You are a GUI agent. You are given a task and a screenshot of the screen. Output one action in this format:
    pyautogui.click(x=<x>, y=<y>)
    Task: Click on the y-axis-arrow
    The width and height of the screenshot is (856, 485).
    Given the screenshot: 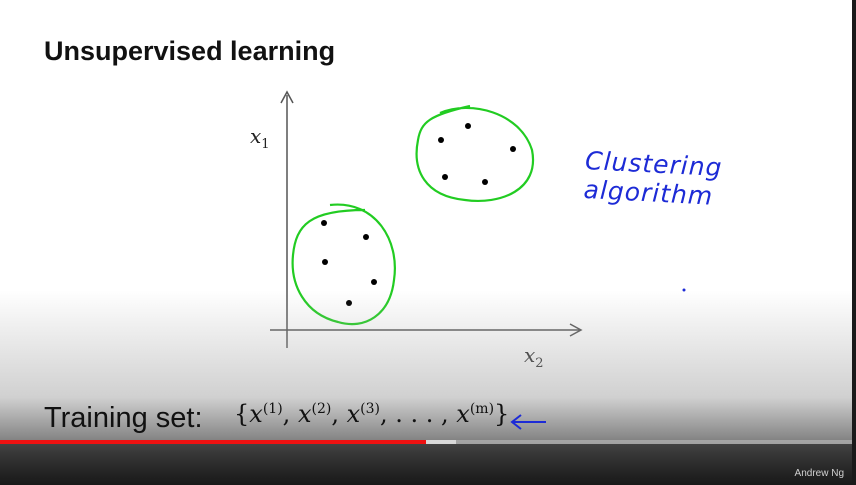 What is the action you would take?
    pyautogui.click(x=287, y=97)
    